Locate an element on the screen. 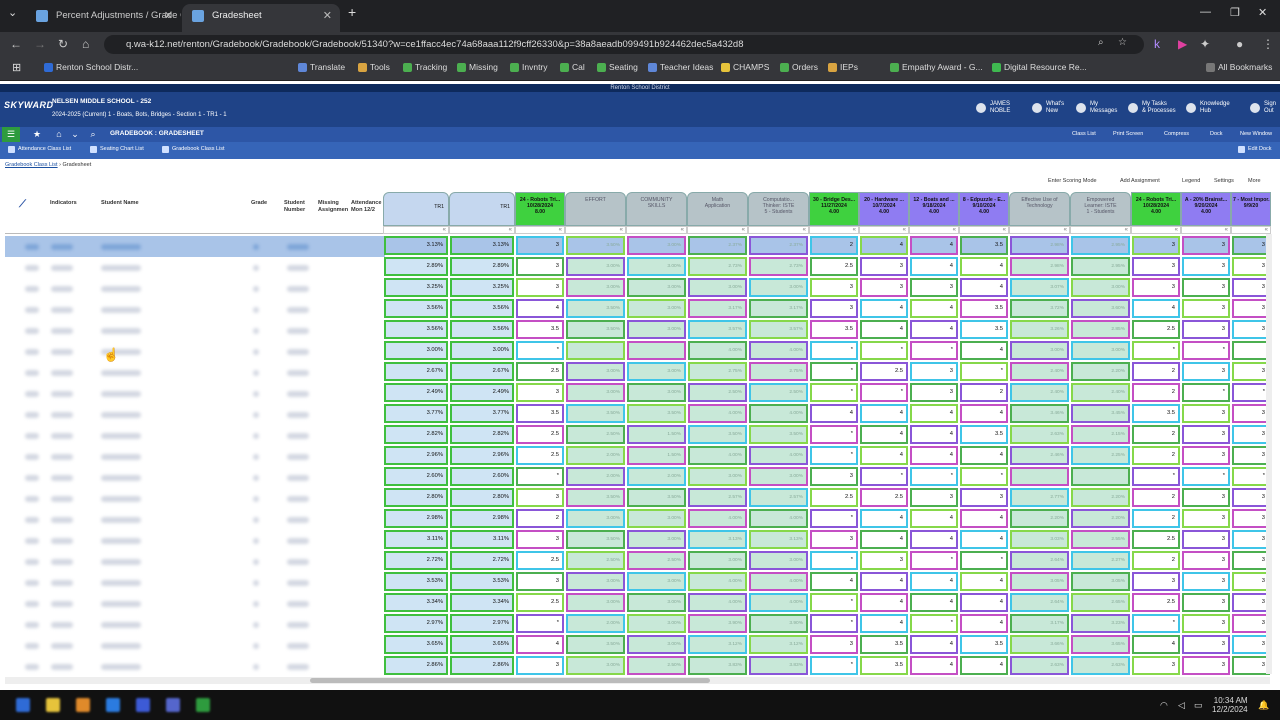  score-cell: 3.56% is located at coordinates (416, 329).